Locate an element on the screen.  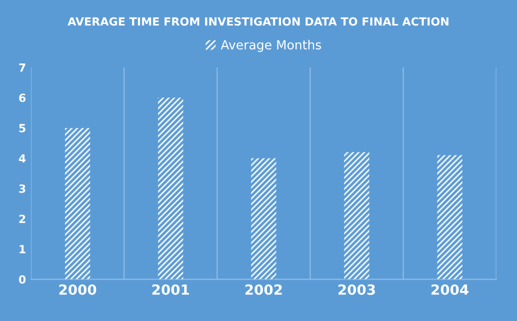
x-tick-label: 2001 is located at coordinates (170, 289).